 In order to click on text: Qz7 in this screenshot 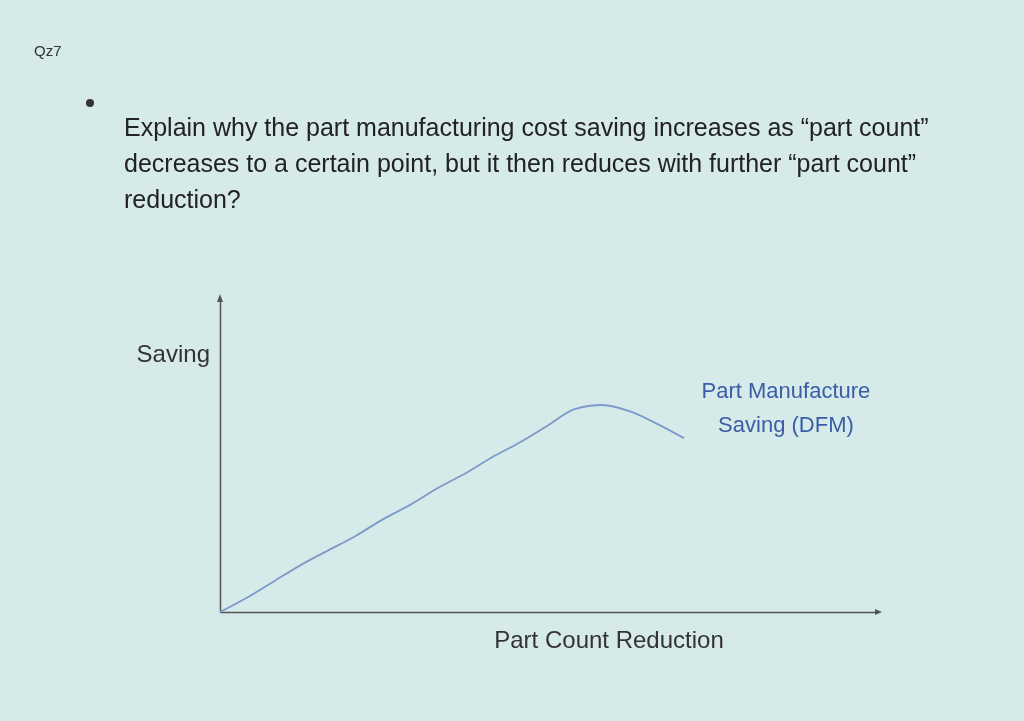, I will do `click(48, 50)`.